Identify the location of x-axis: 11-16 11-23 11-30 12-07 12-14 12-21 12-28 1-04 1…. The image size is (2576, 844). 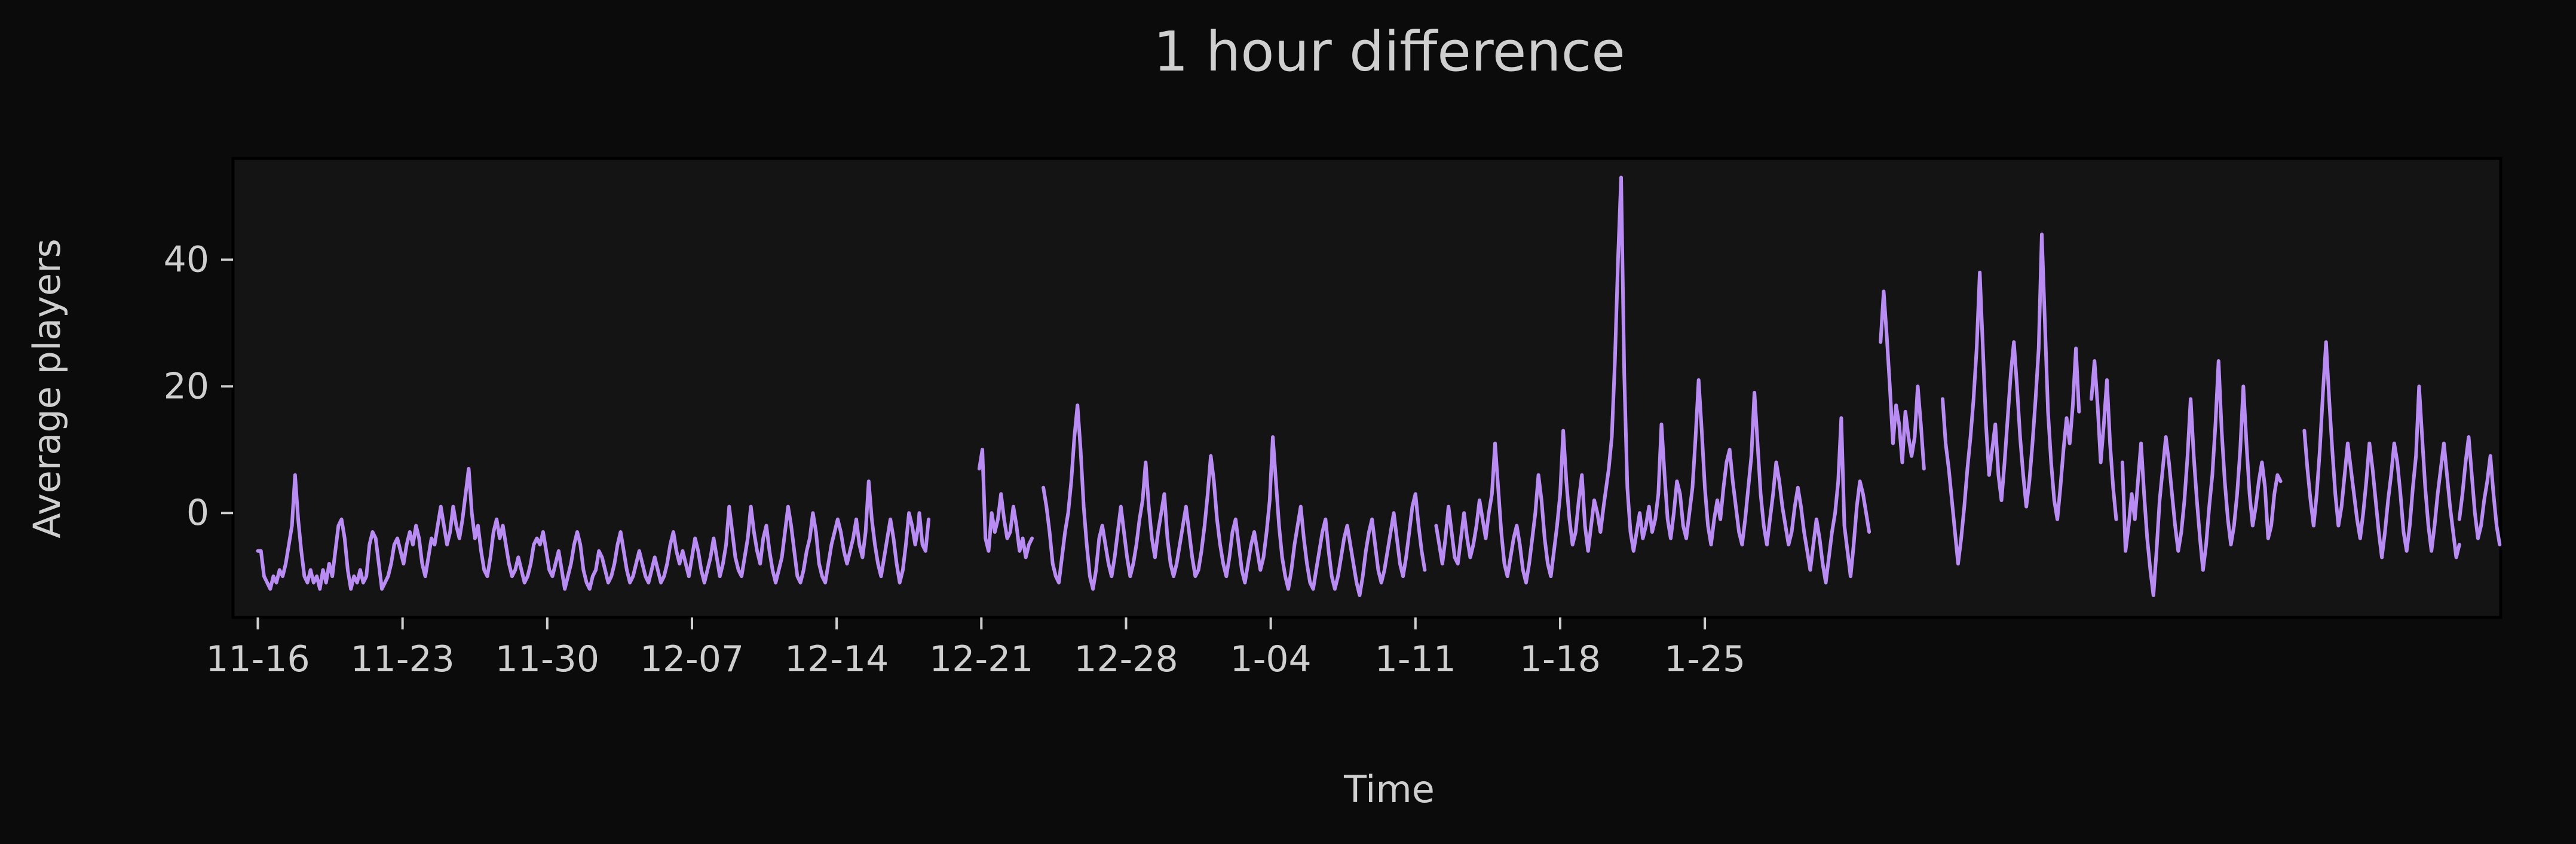
(976, 648).